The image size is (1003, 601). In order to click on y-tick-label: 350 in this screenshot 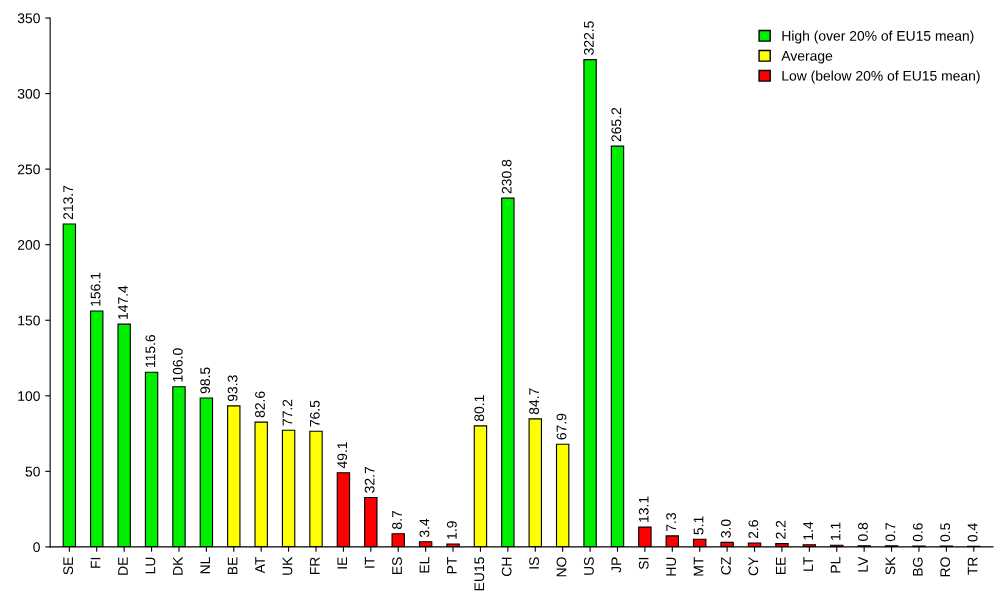, I will do `click(28, 18)`.